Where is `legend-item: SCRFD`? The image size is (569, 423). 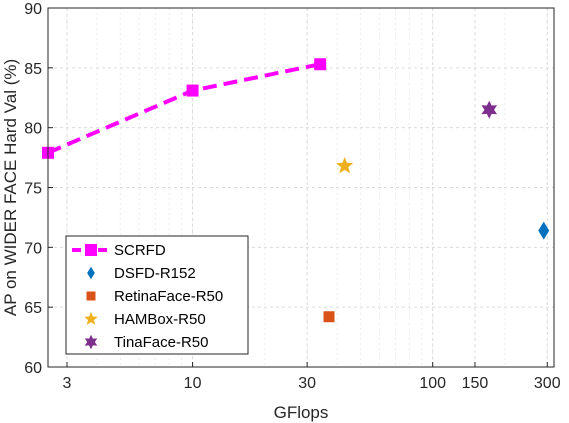 legend-item: SCRFD is located at coordinates (119, 250).